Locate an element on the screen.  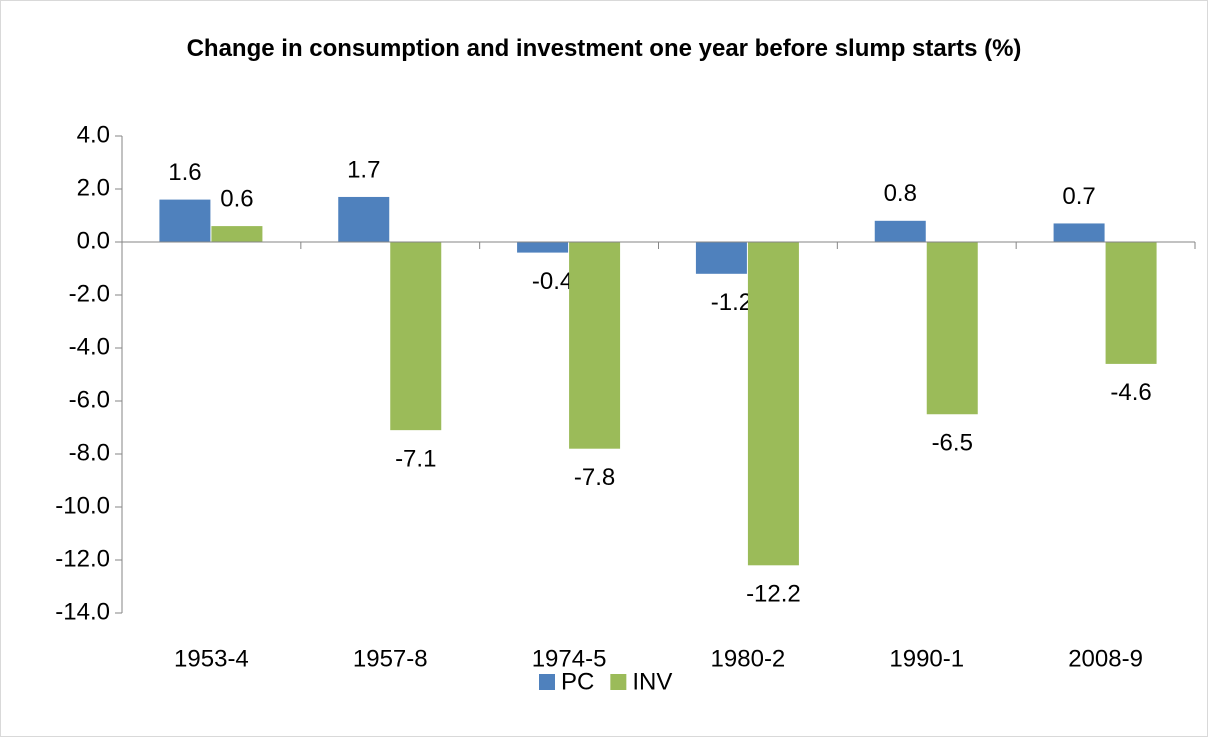
data-label: 1.7 is located at coordinates (363, 169).